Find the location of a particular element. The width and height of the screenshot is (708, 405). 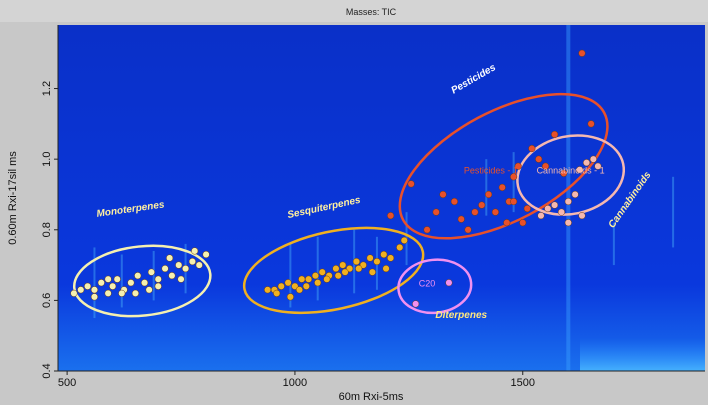

x-axis-label: 60m Rxi-5ms is located at coordinates (371, 397).